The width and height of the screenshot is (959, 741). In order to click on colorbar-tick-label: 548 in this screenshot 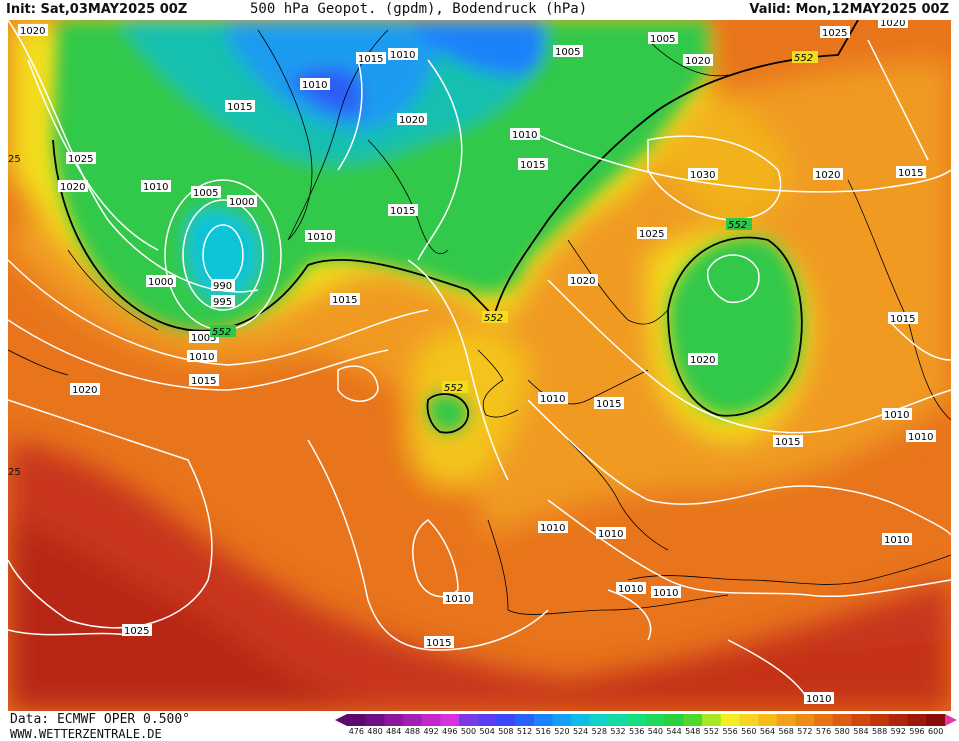, I will do `click(693, 731)`.